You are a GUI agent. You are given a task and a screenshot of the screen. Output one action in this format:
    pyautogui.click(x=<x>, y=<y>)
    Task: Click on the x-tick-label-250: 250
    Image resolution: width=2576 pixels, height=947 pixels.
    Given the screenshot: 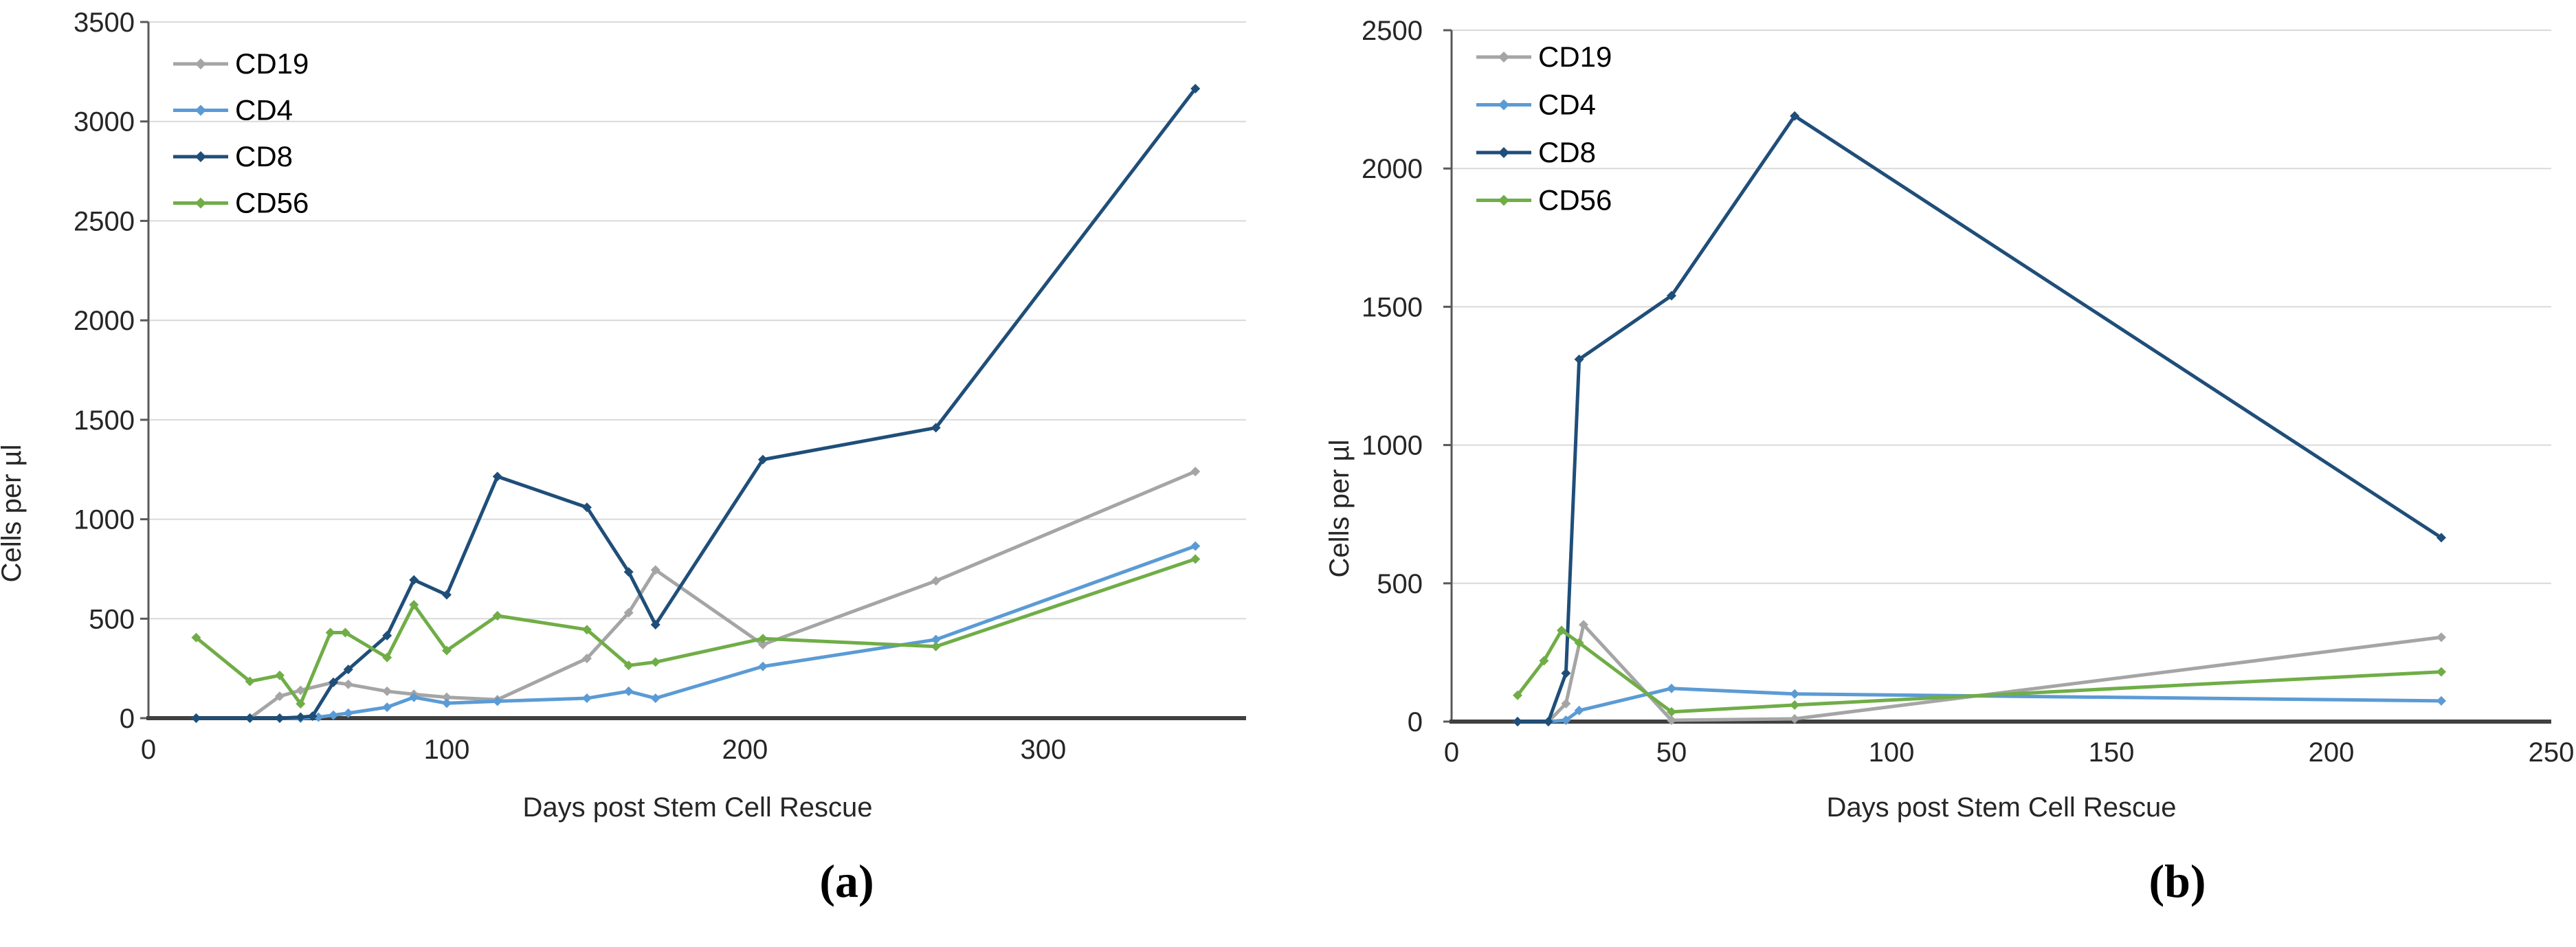 What is the action you would take?
    pyautogui.click(x=2552, y=752)
    